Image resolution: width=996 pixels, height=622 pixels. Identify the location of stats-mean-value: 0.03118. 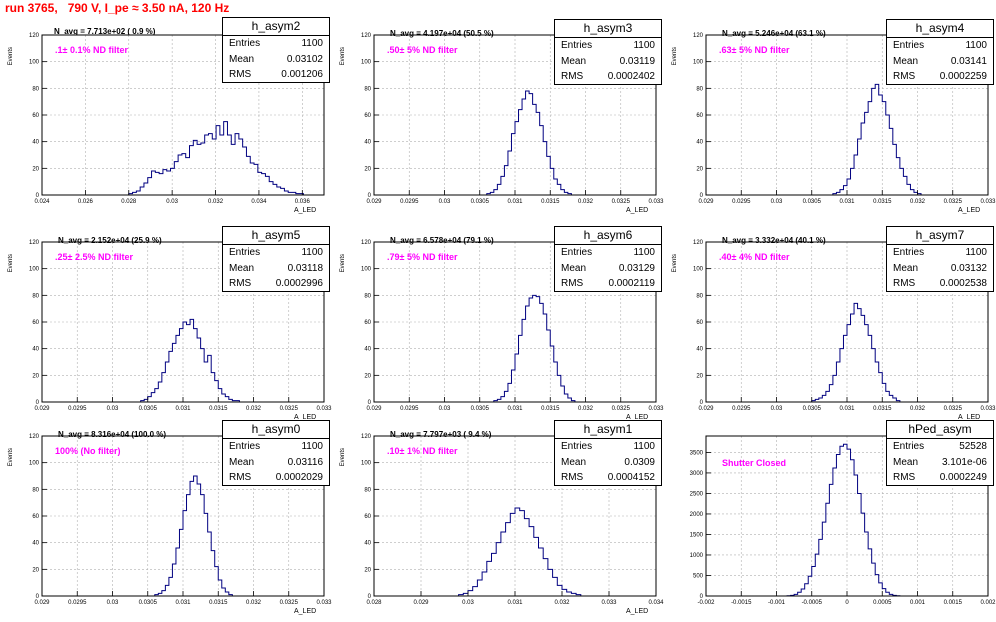
(305, 268).